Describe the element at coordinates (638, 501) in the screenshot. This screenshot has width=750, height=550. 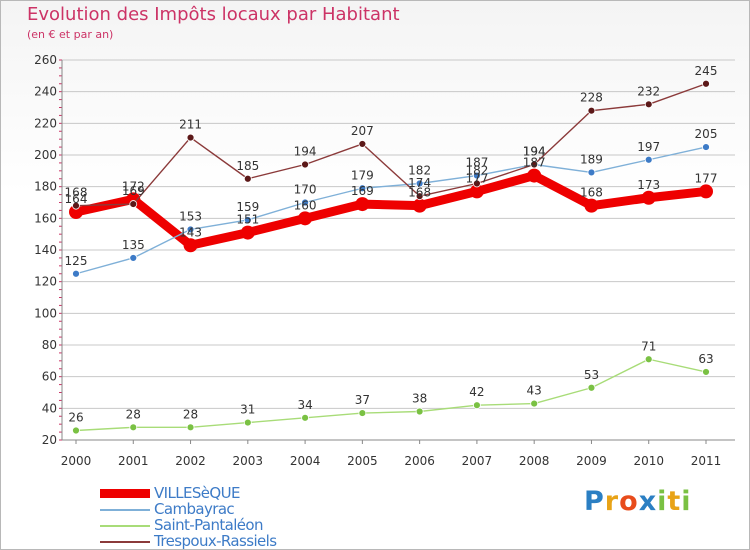
I see `proxiti-logo: Proxiti` at that location.